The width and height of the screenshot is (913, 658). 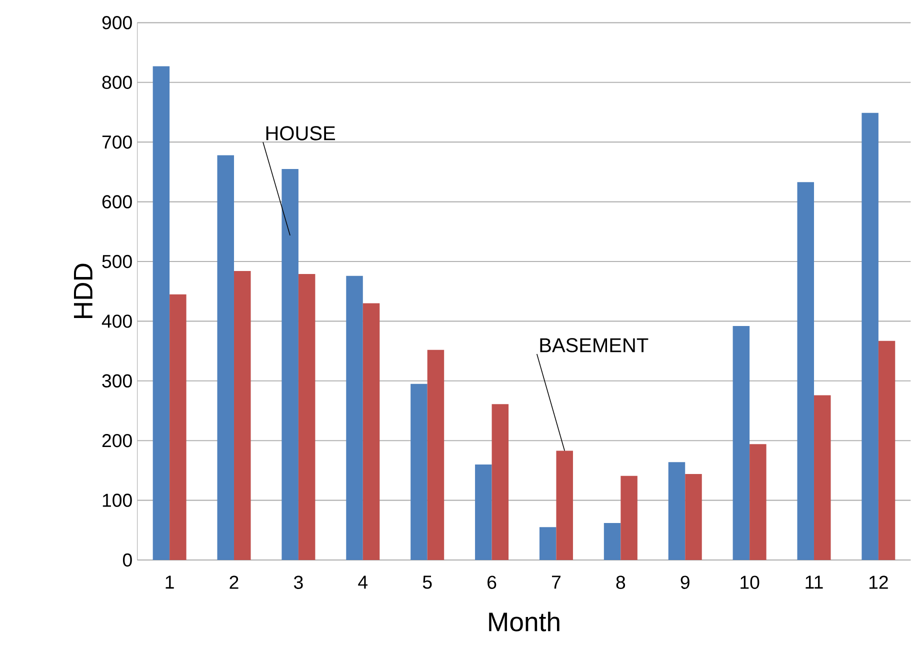 What do you see at coordinates (492, 582) in the screenshot?
I see `x-tick-label: 6` at bounding box center [492, 582].